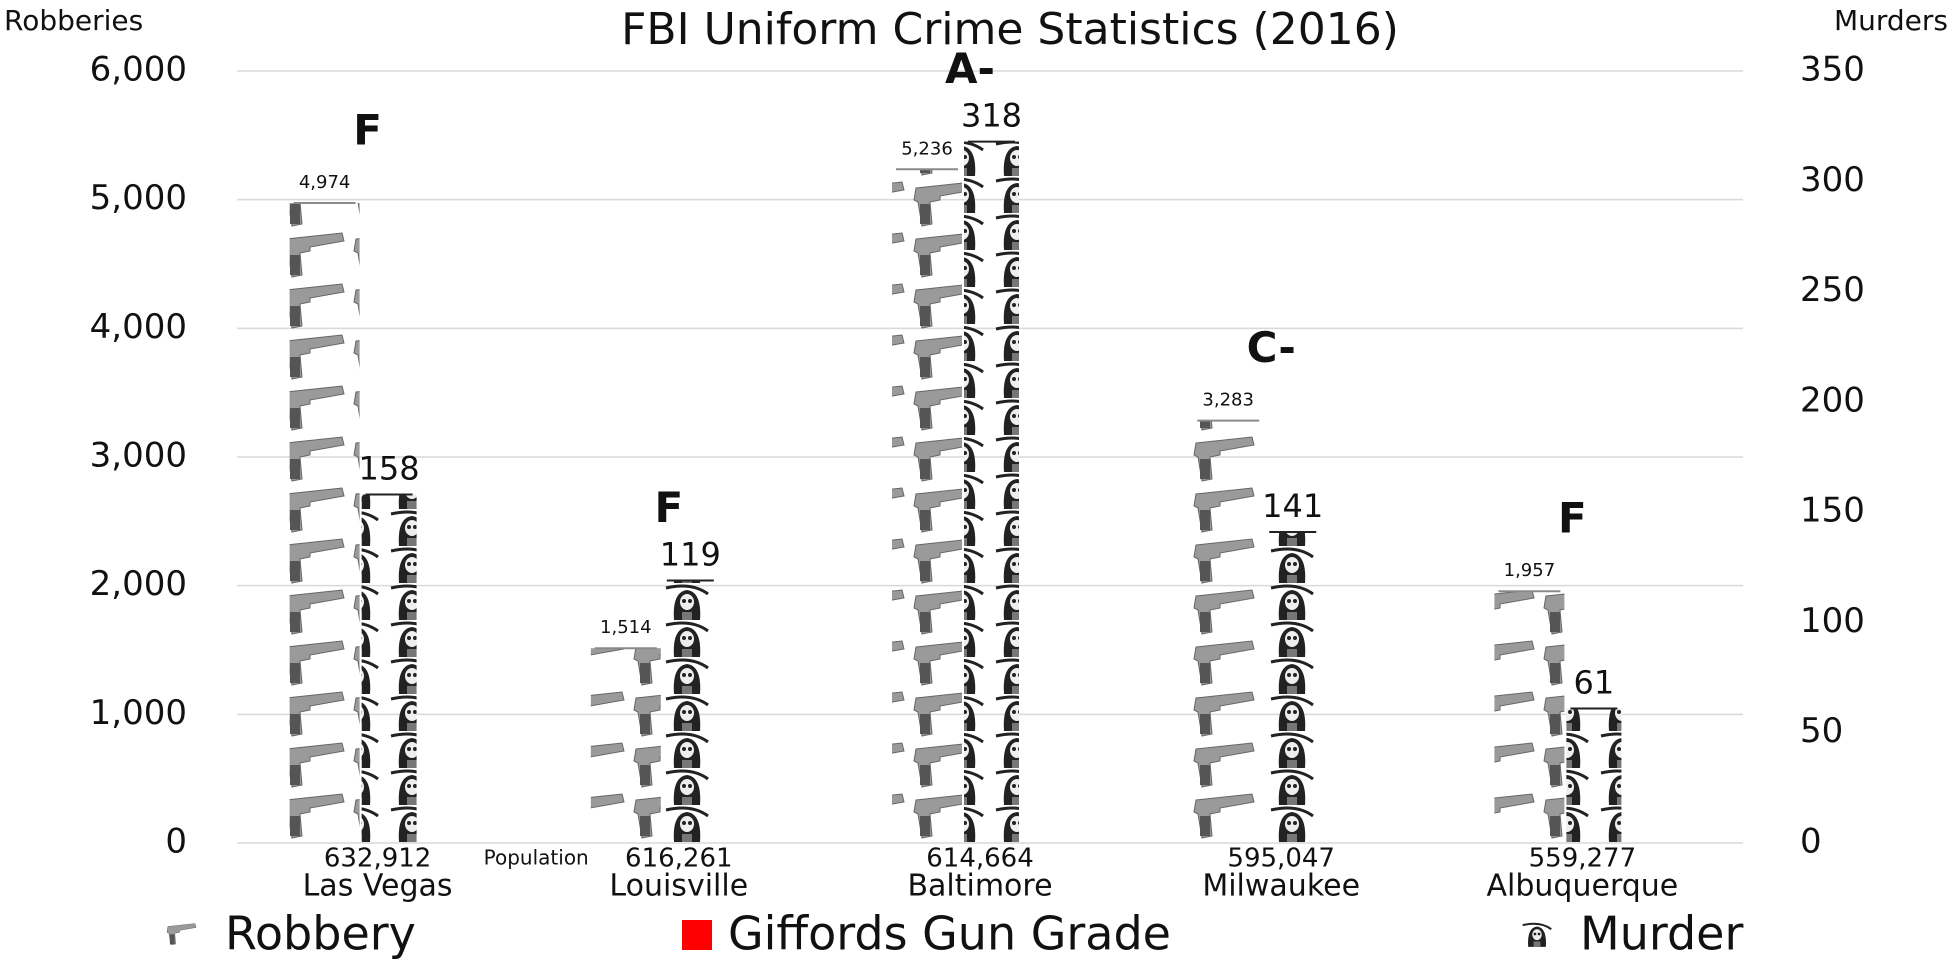 Image resolution: width=1952 pixels, height=962 pixels. I want to click on data-label: 119, so click(690, 555).